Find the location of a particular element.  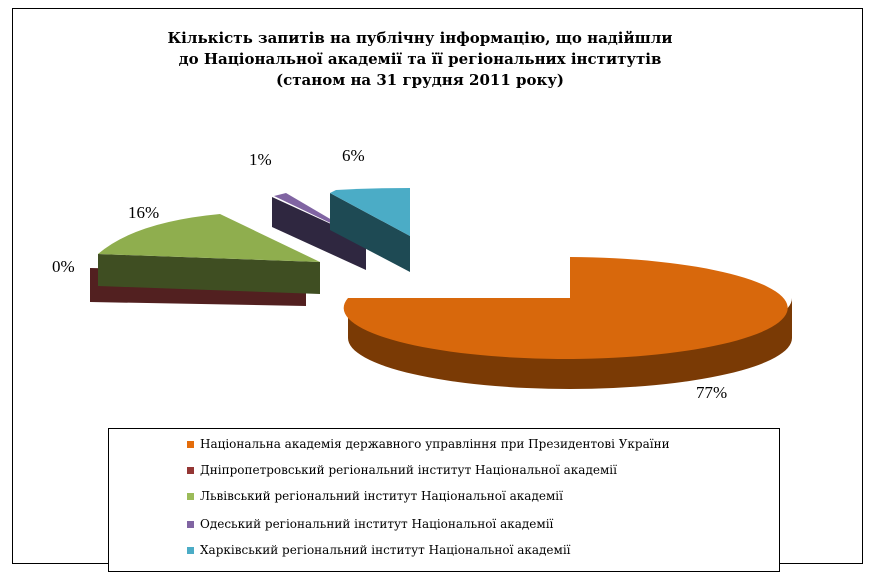

pie-slice-natsionalna-akademiia is located at coordinates (567, 323).